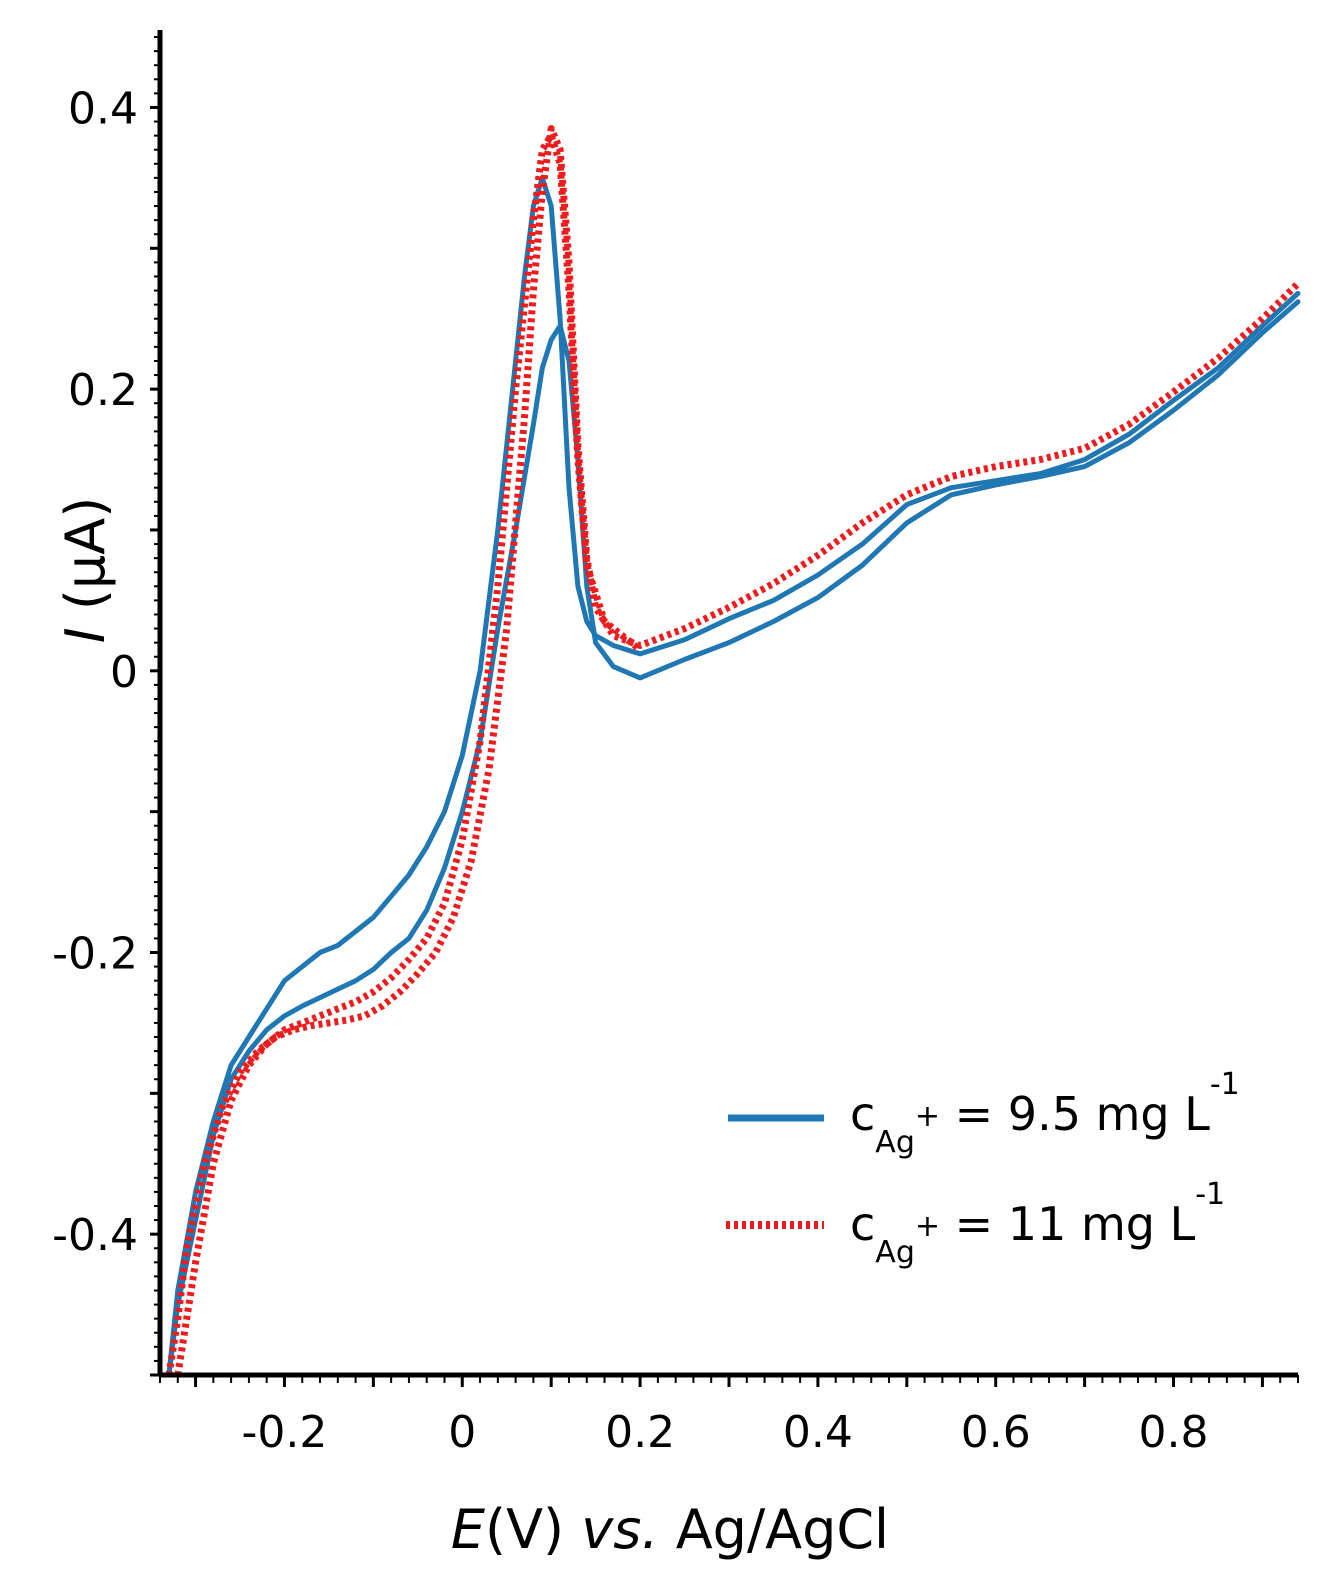 Image resolution: width=1341 pixels, height=1578 pixels. Describe the element at coordinates (670, 1529) in the screenshot. I see `x-axis-title: E(V) vs. Ag/AgCl` at that location.